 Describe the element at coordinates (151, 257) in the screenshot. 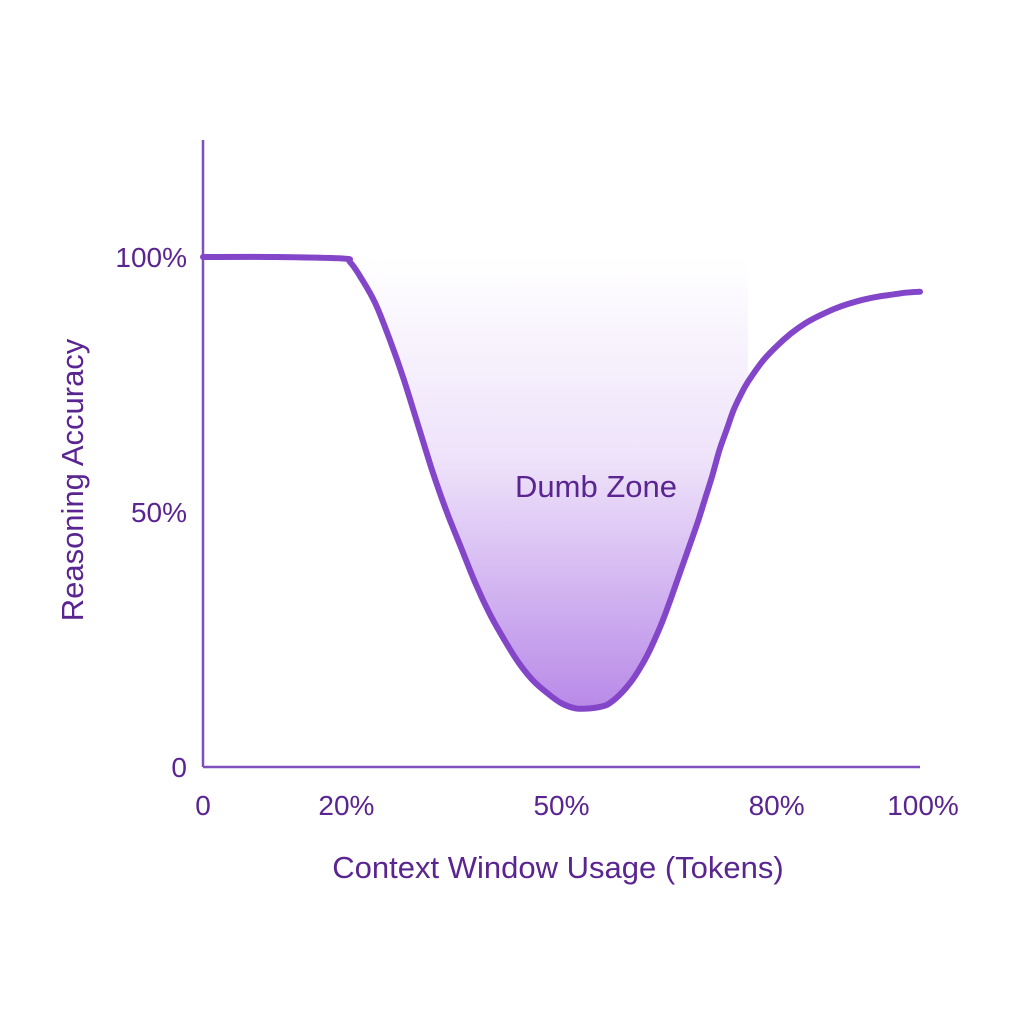

I see `y-tick-label: 100%` at that location.